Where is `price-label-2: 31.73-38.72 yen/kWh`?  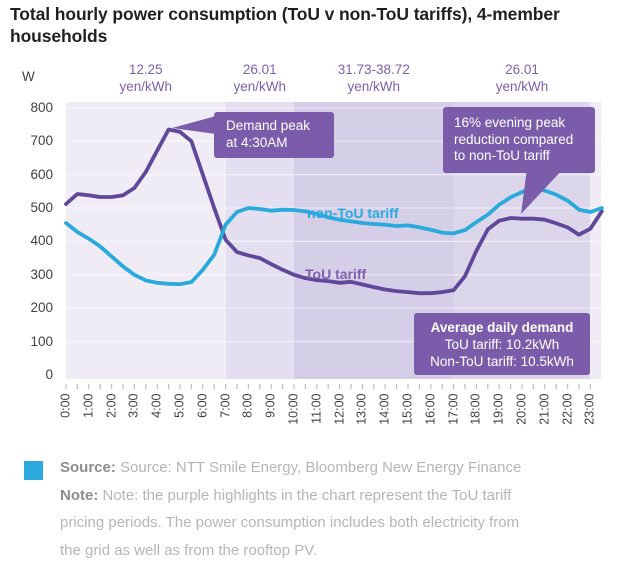 price-label-2: 31.73-38.72 yen/kWh is located at coordinates (373, 78).